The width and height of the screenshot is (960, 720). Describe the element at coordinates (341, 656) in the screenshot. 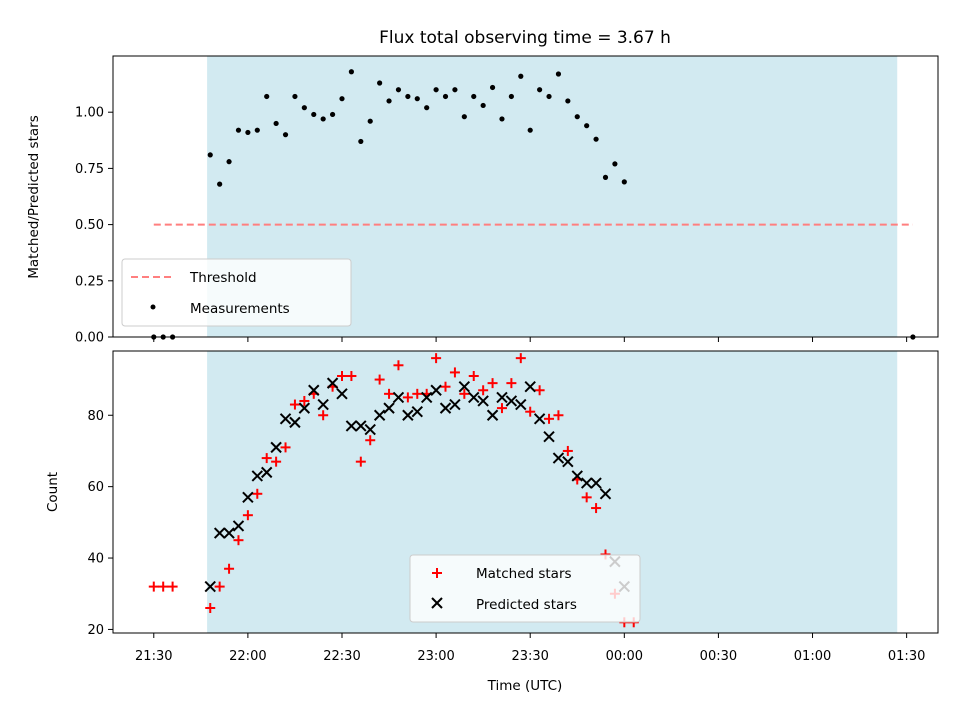

I see `x-tick-label: 22:30` at that location.